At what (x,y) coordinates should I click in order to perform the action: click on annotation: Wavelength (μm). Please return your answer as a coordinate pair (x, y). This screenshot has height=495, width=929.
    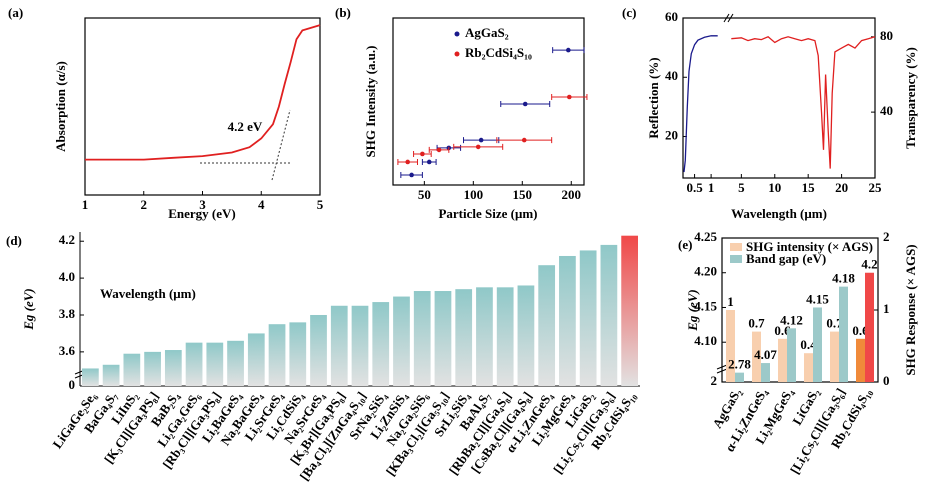
    Looking at the image, I should click on (148, 293).